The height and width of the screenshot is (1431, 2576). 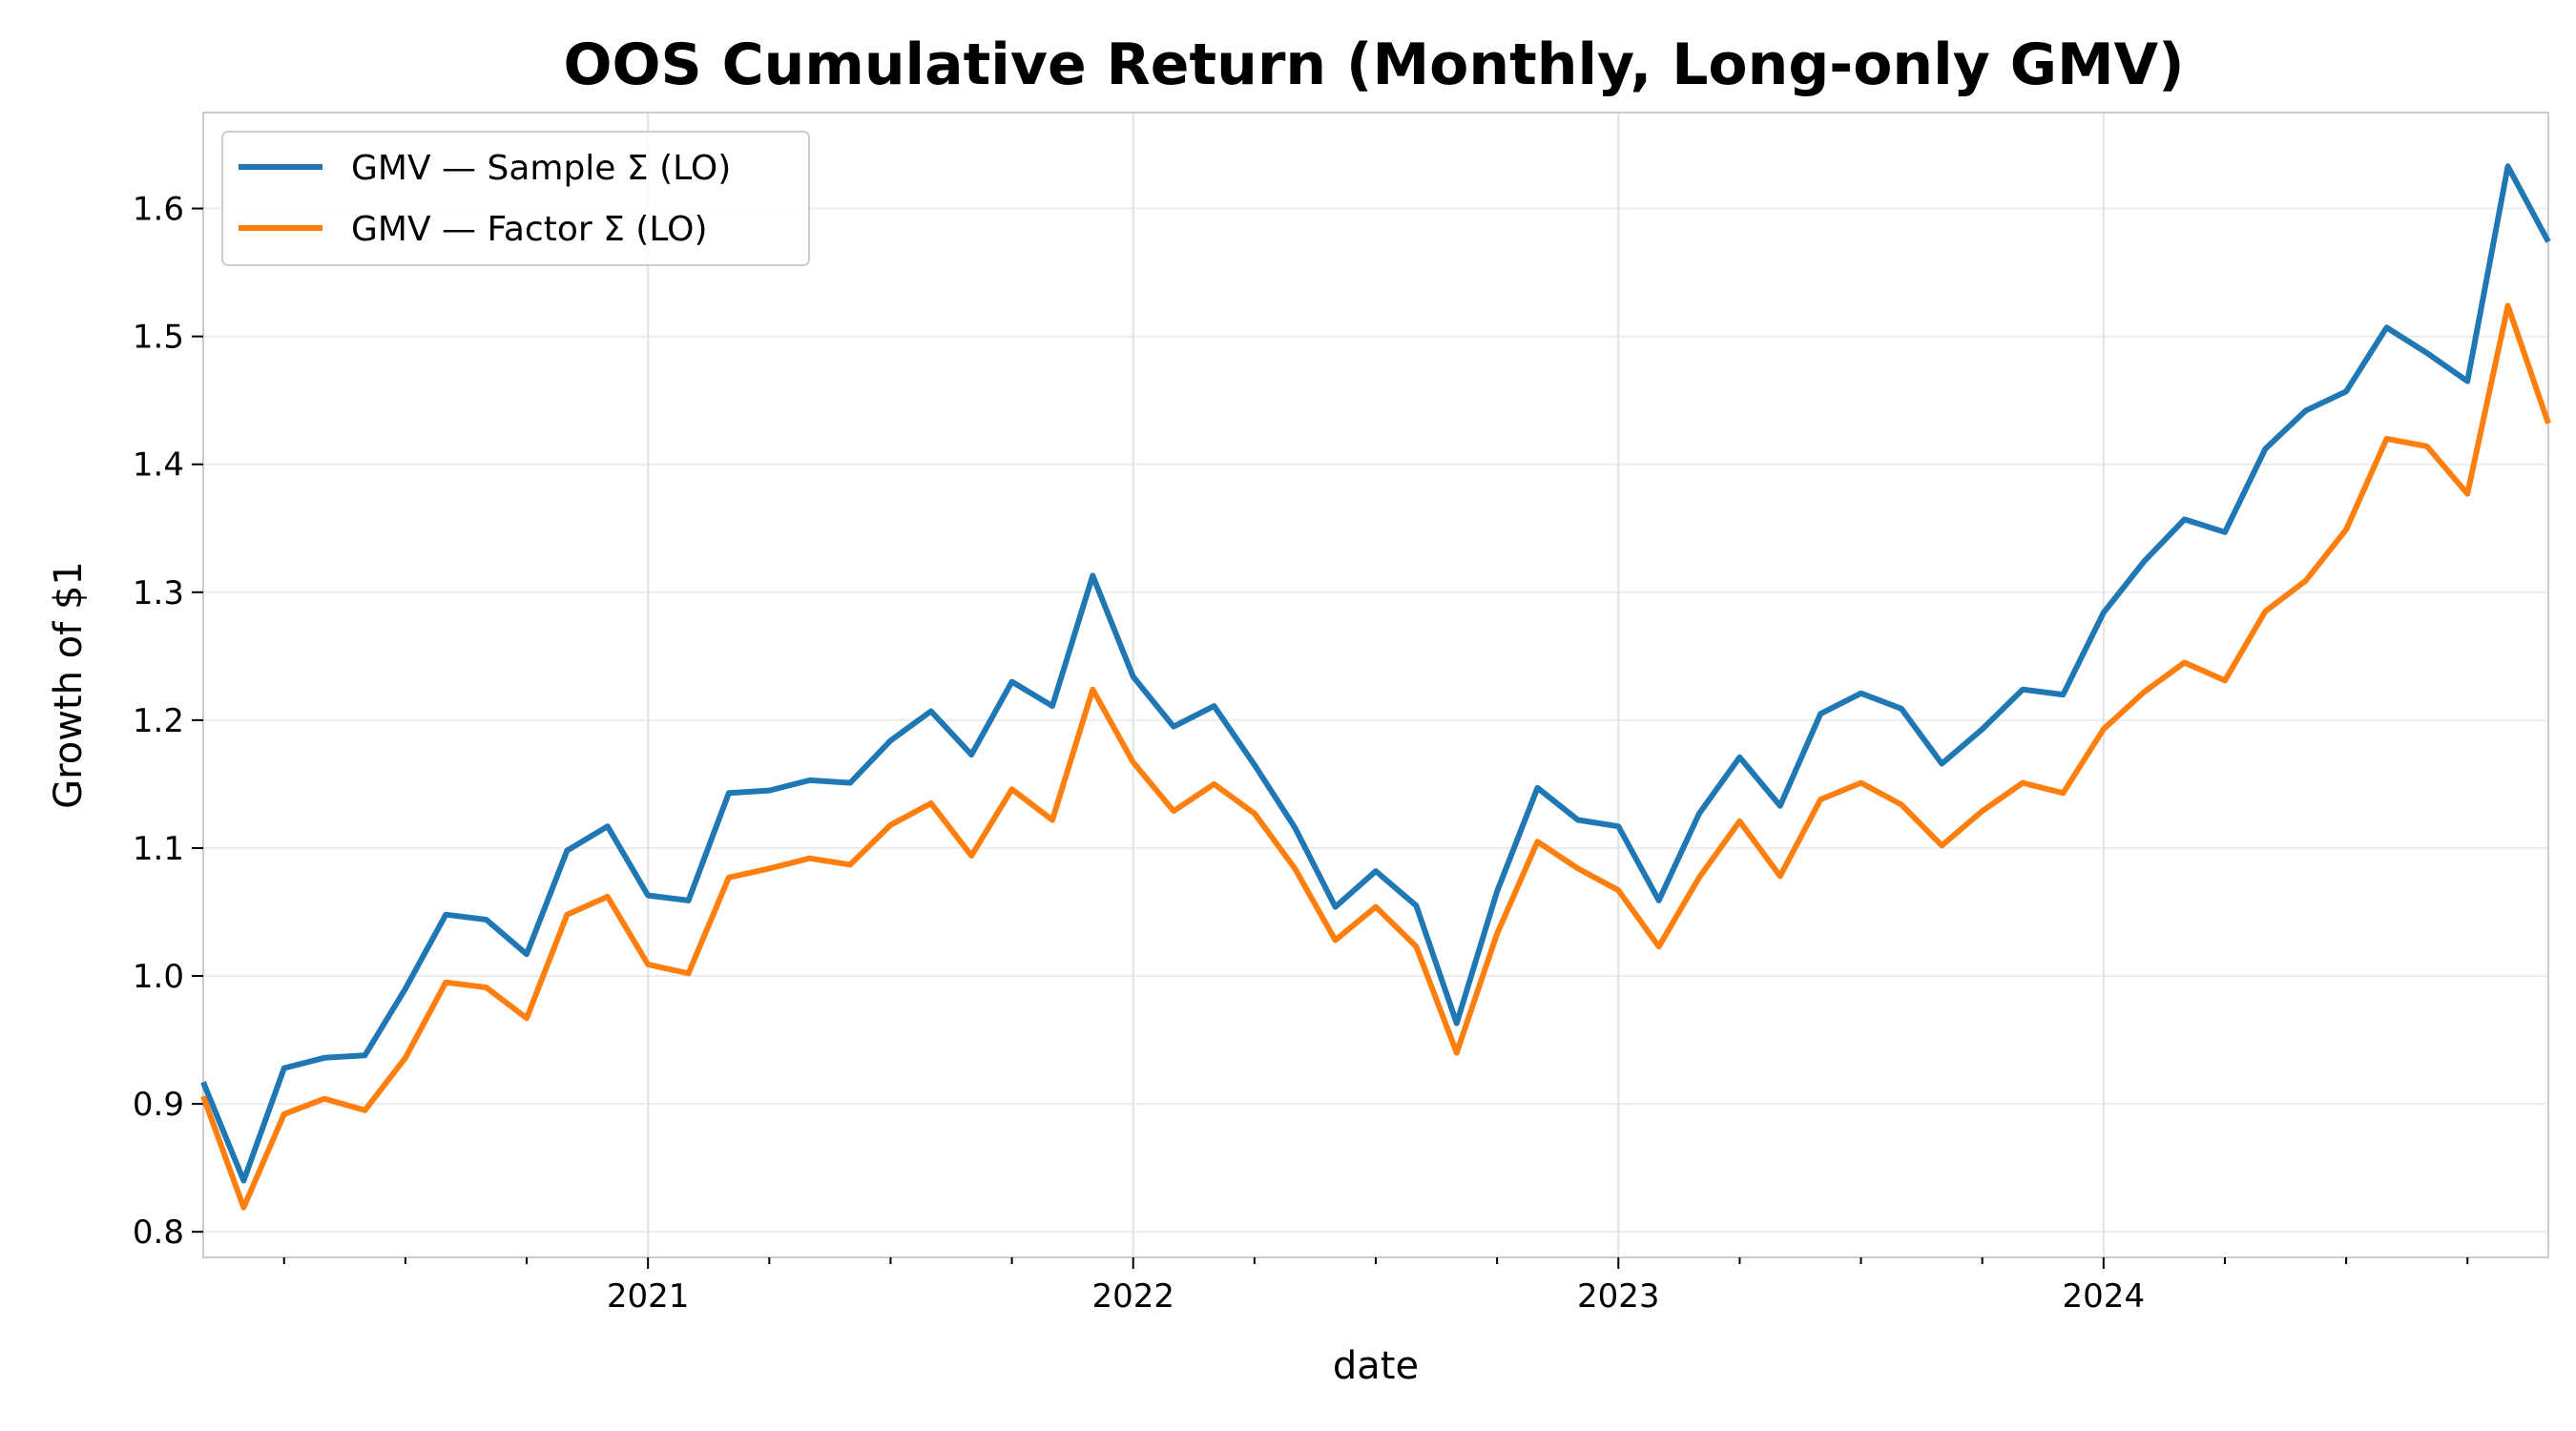 I want to click on legend: GMV — Sample Σ (LO) GMV — Factor Σ (LO), so click(x=515, y=198).